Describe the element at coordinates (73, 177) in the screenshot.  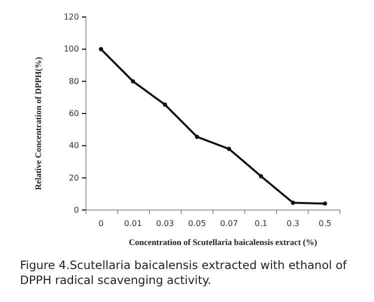
I see `y-tick-label: 20` at that location.